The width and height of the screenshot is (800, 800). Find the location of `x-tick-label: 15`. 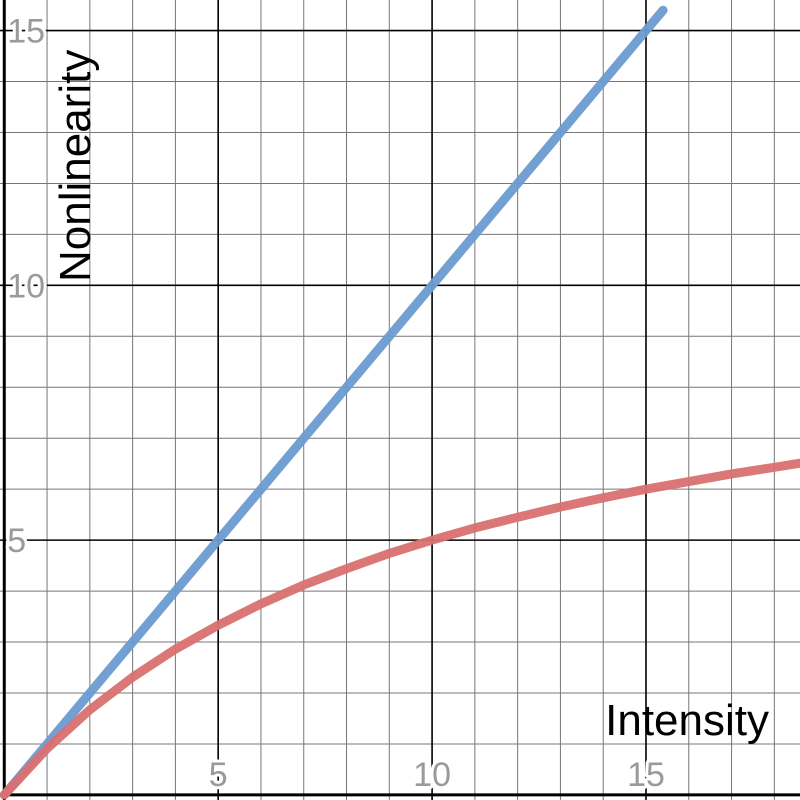

x-tick-label: 15 is located at coordinates (646, 775).